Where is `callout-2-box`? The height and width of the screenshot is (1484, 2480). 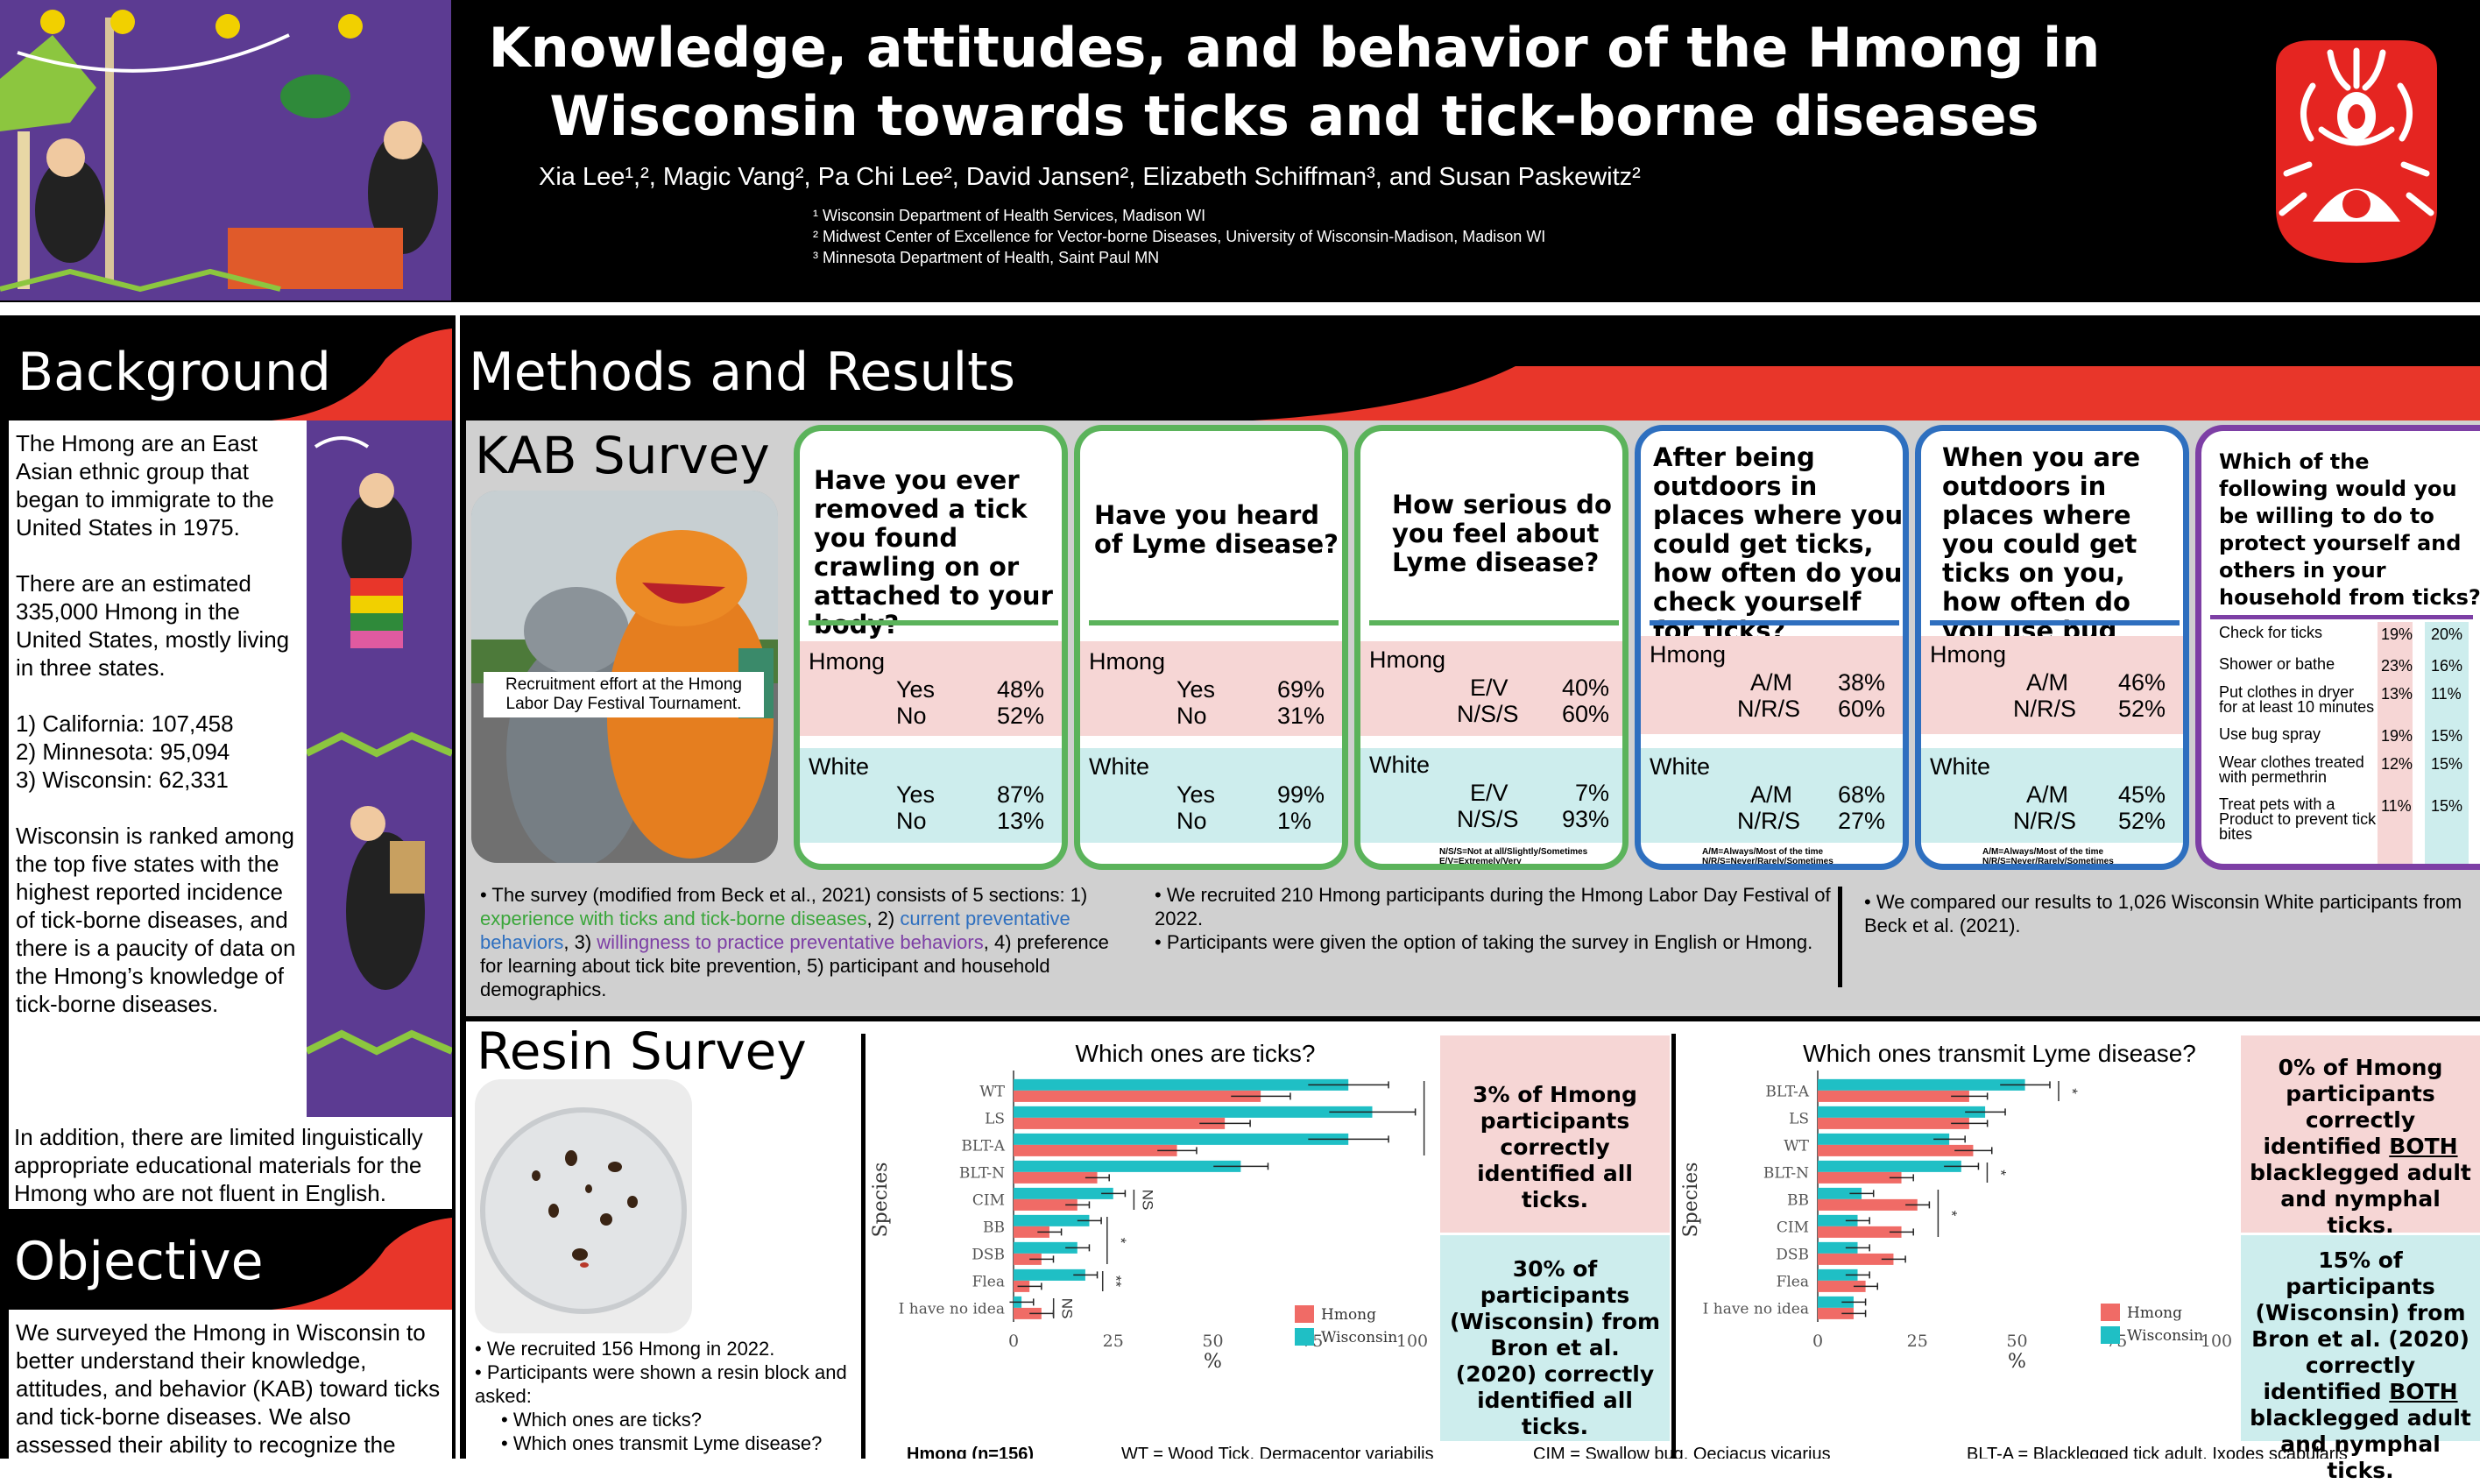 callout-2-box is located at coordinates (1555, 1338).